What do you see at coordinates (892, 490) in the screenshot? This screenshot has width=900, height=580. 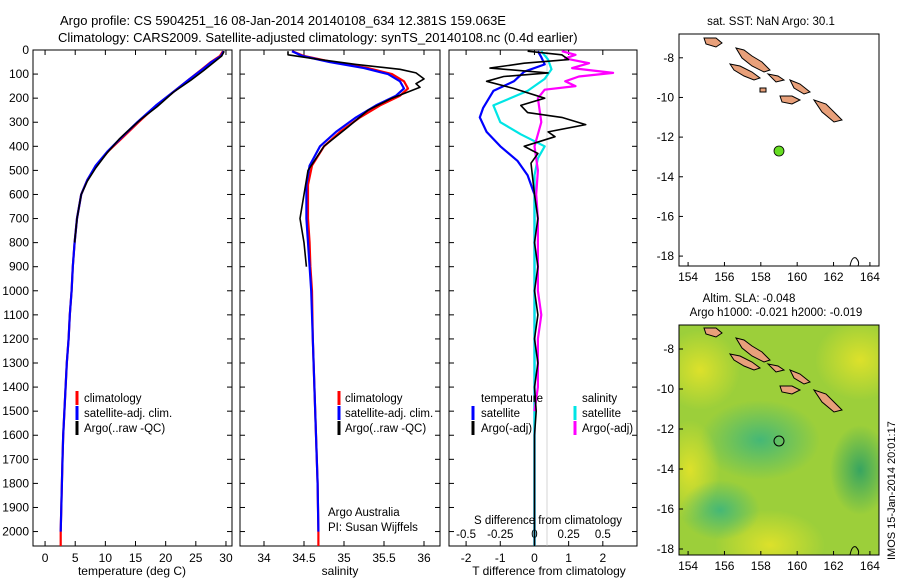 I see `imos-timestamp: IMOS 15-Jan-2014 20:01:17` at bounding box center [892, 490].